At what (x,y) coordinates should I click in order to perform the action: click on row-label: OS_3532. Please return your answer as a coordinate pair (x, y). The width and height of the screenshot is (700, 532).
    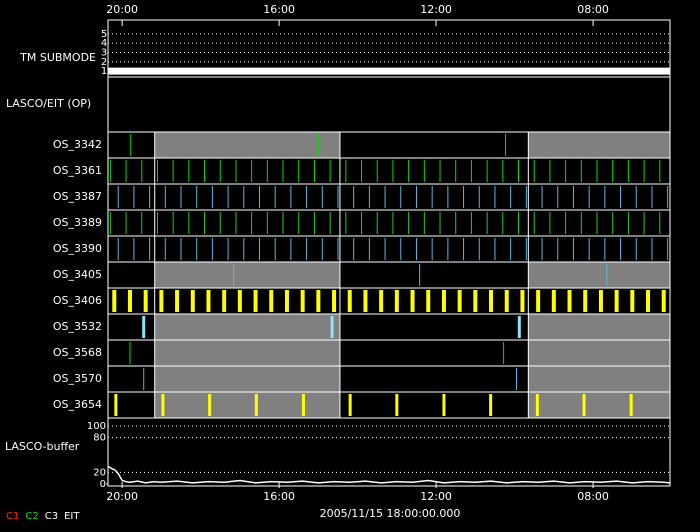
    Looking at the image, I should click on (77, 326).